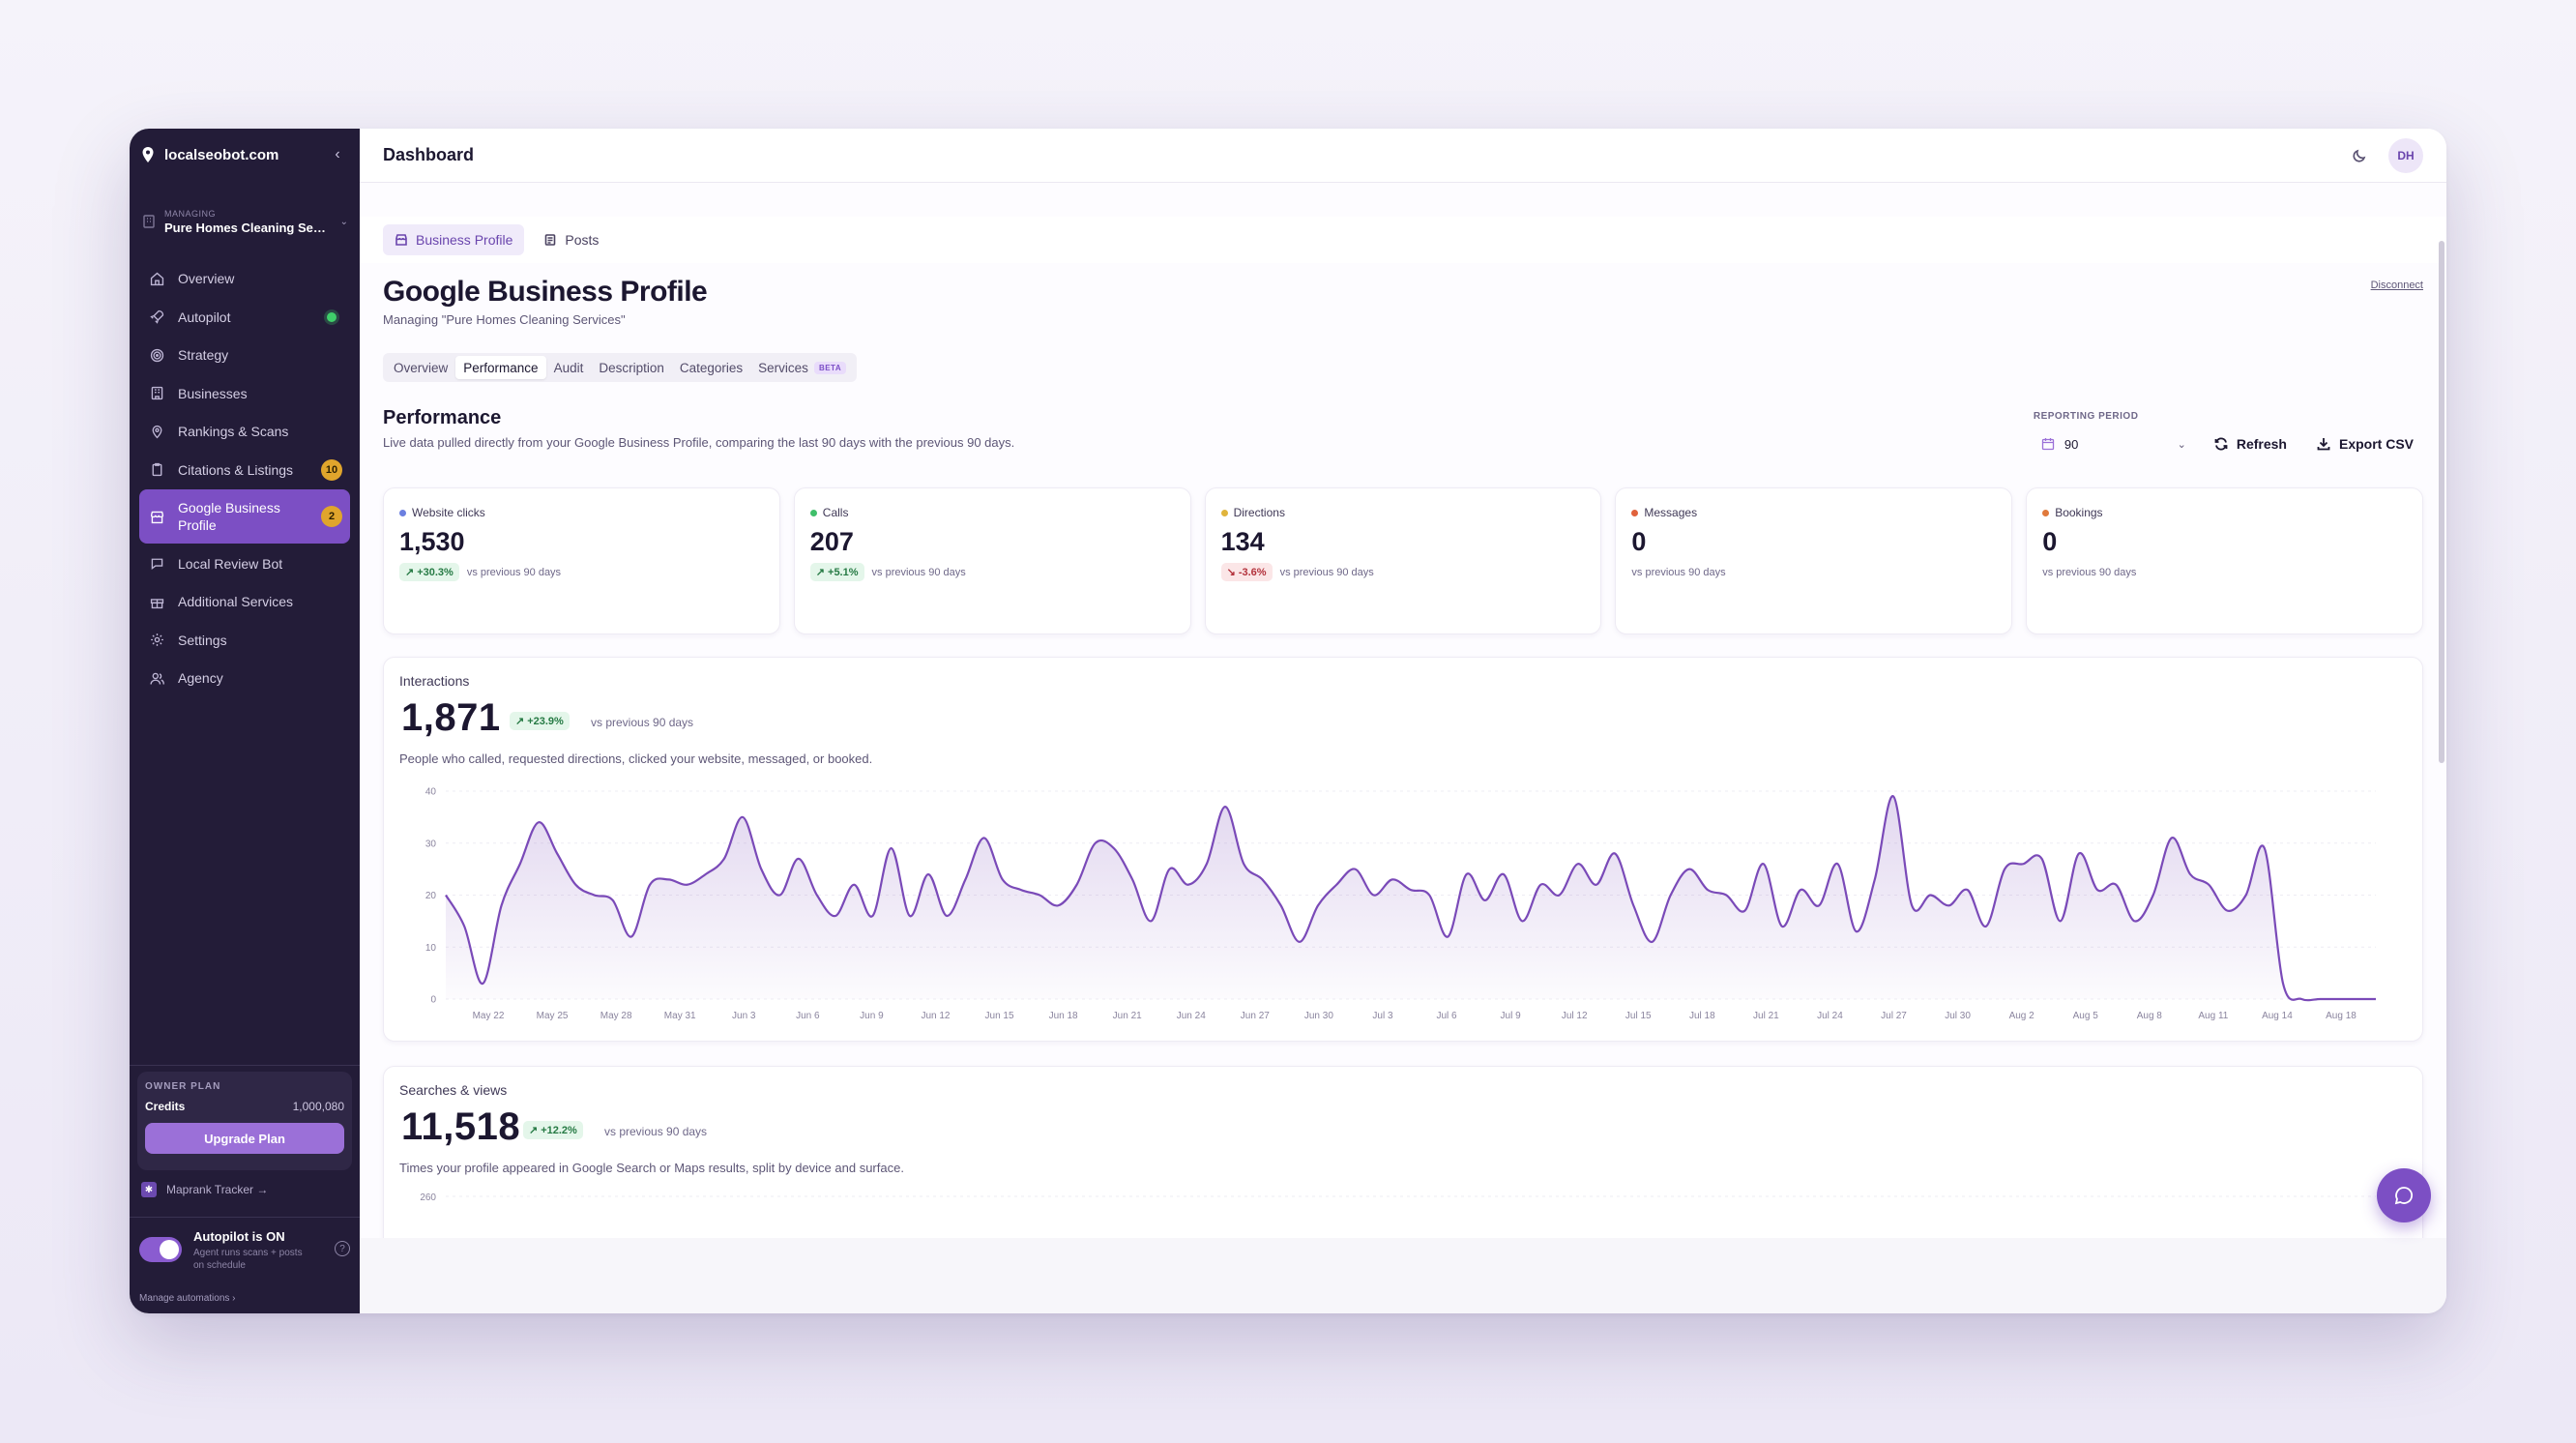 This screenshot has width=2576, height=1443. I want to click on tab-description: Description, so click(631, 367).